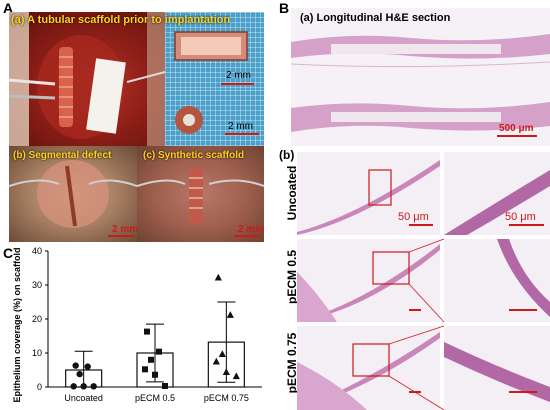 Image resolution: width=550 pixels, height=410 pixels. I want to click on scaffold-photo-illustration, so click(87, 79).